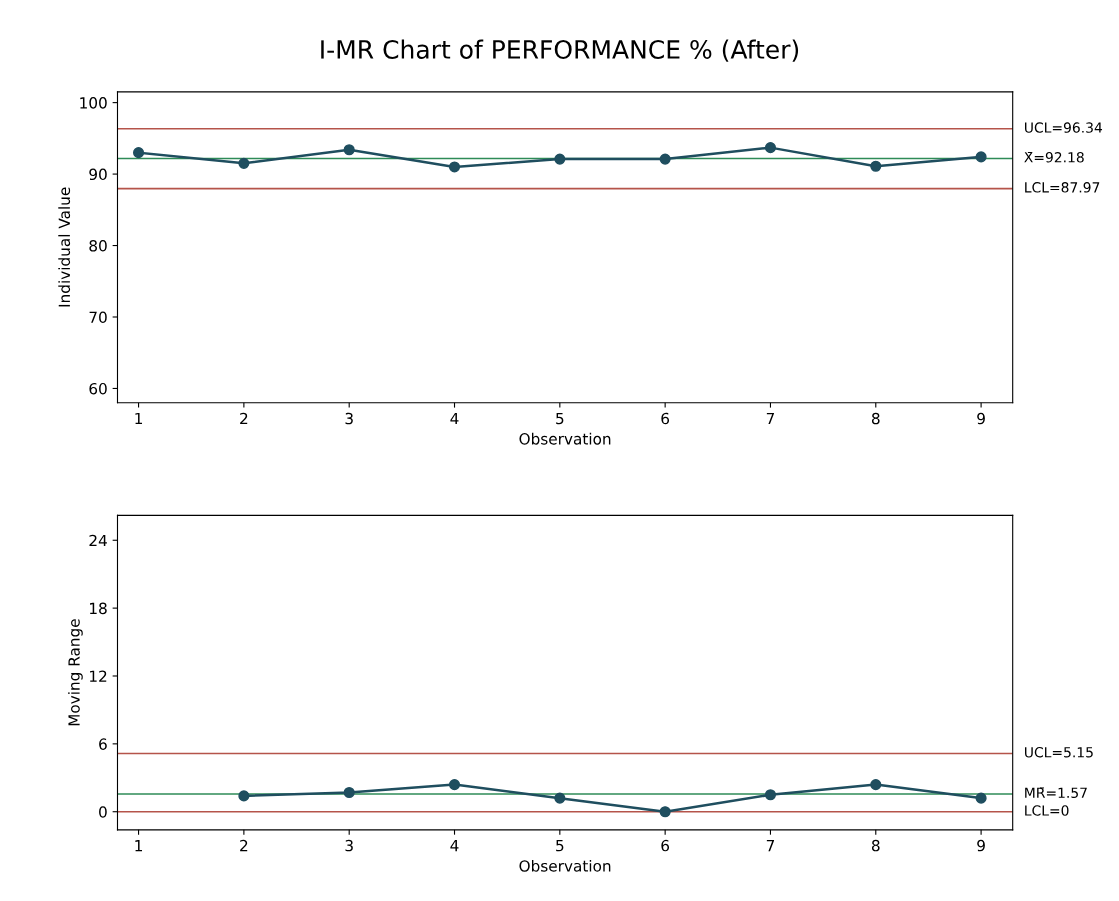  I want to click on y-tick-label: 90, so click(98, 174).